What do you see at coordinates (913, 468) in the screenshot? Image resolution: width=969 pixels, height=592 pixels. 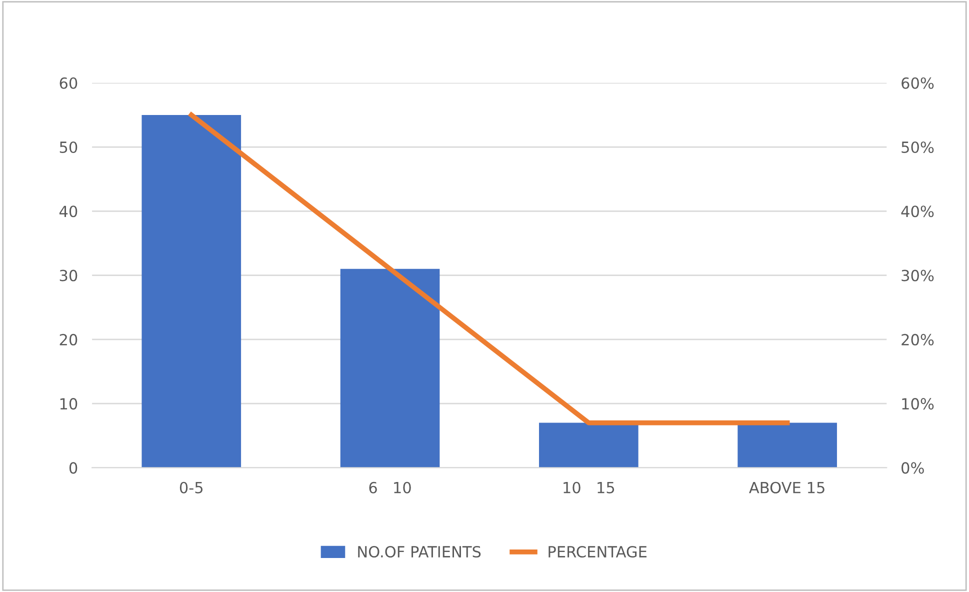 I see `y2-tick-label: 0%` at bounding box center [913, 468].